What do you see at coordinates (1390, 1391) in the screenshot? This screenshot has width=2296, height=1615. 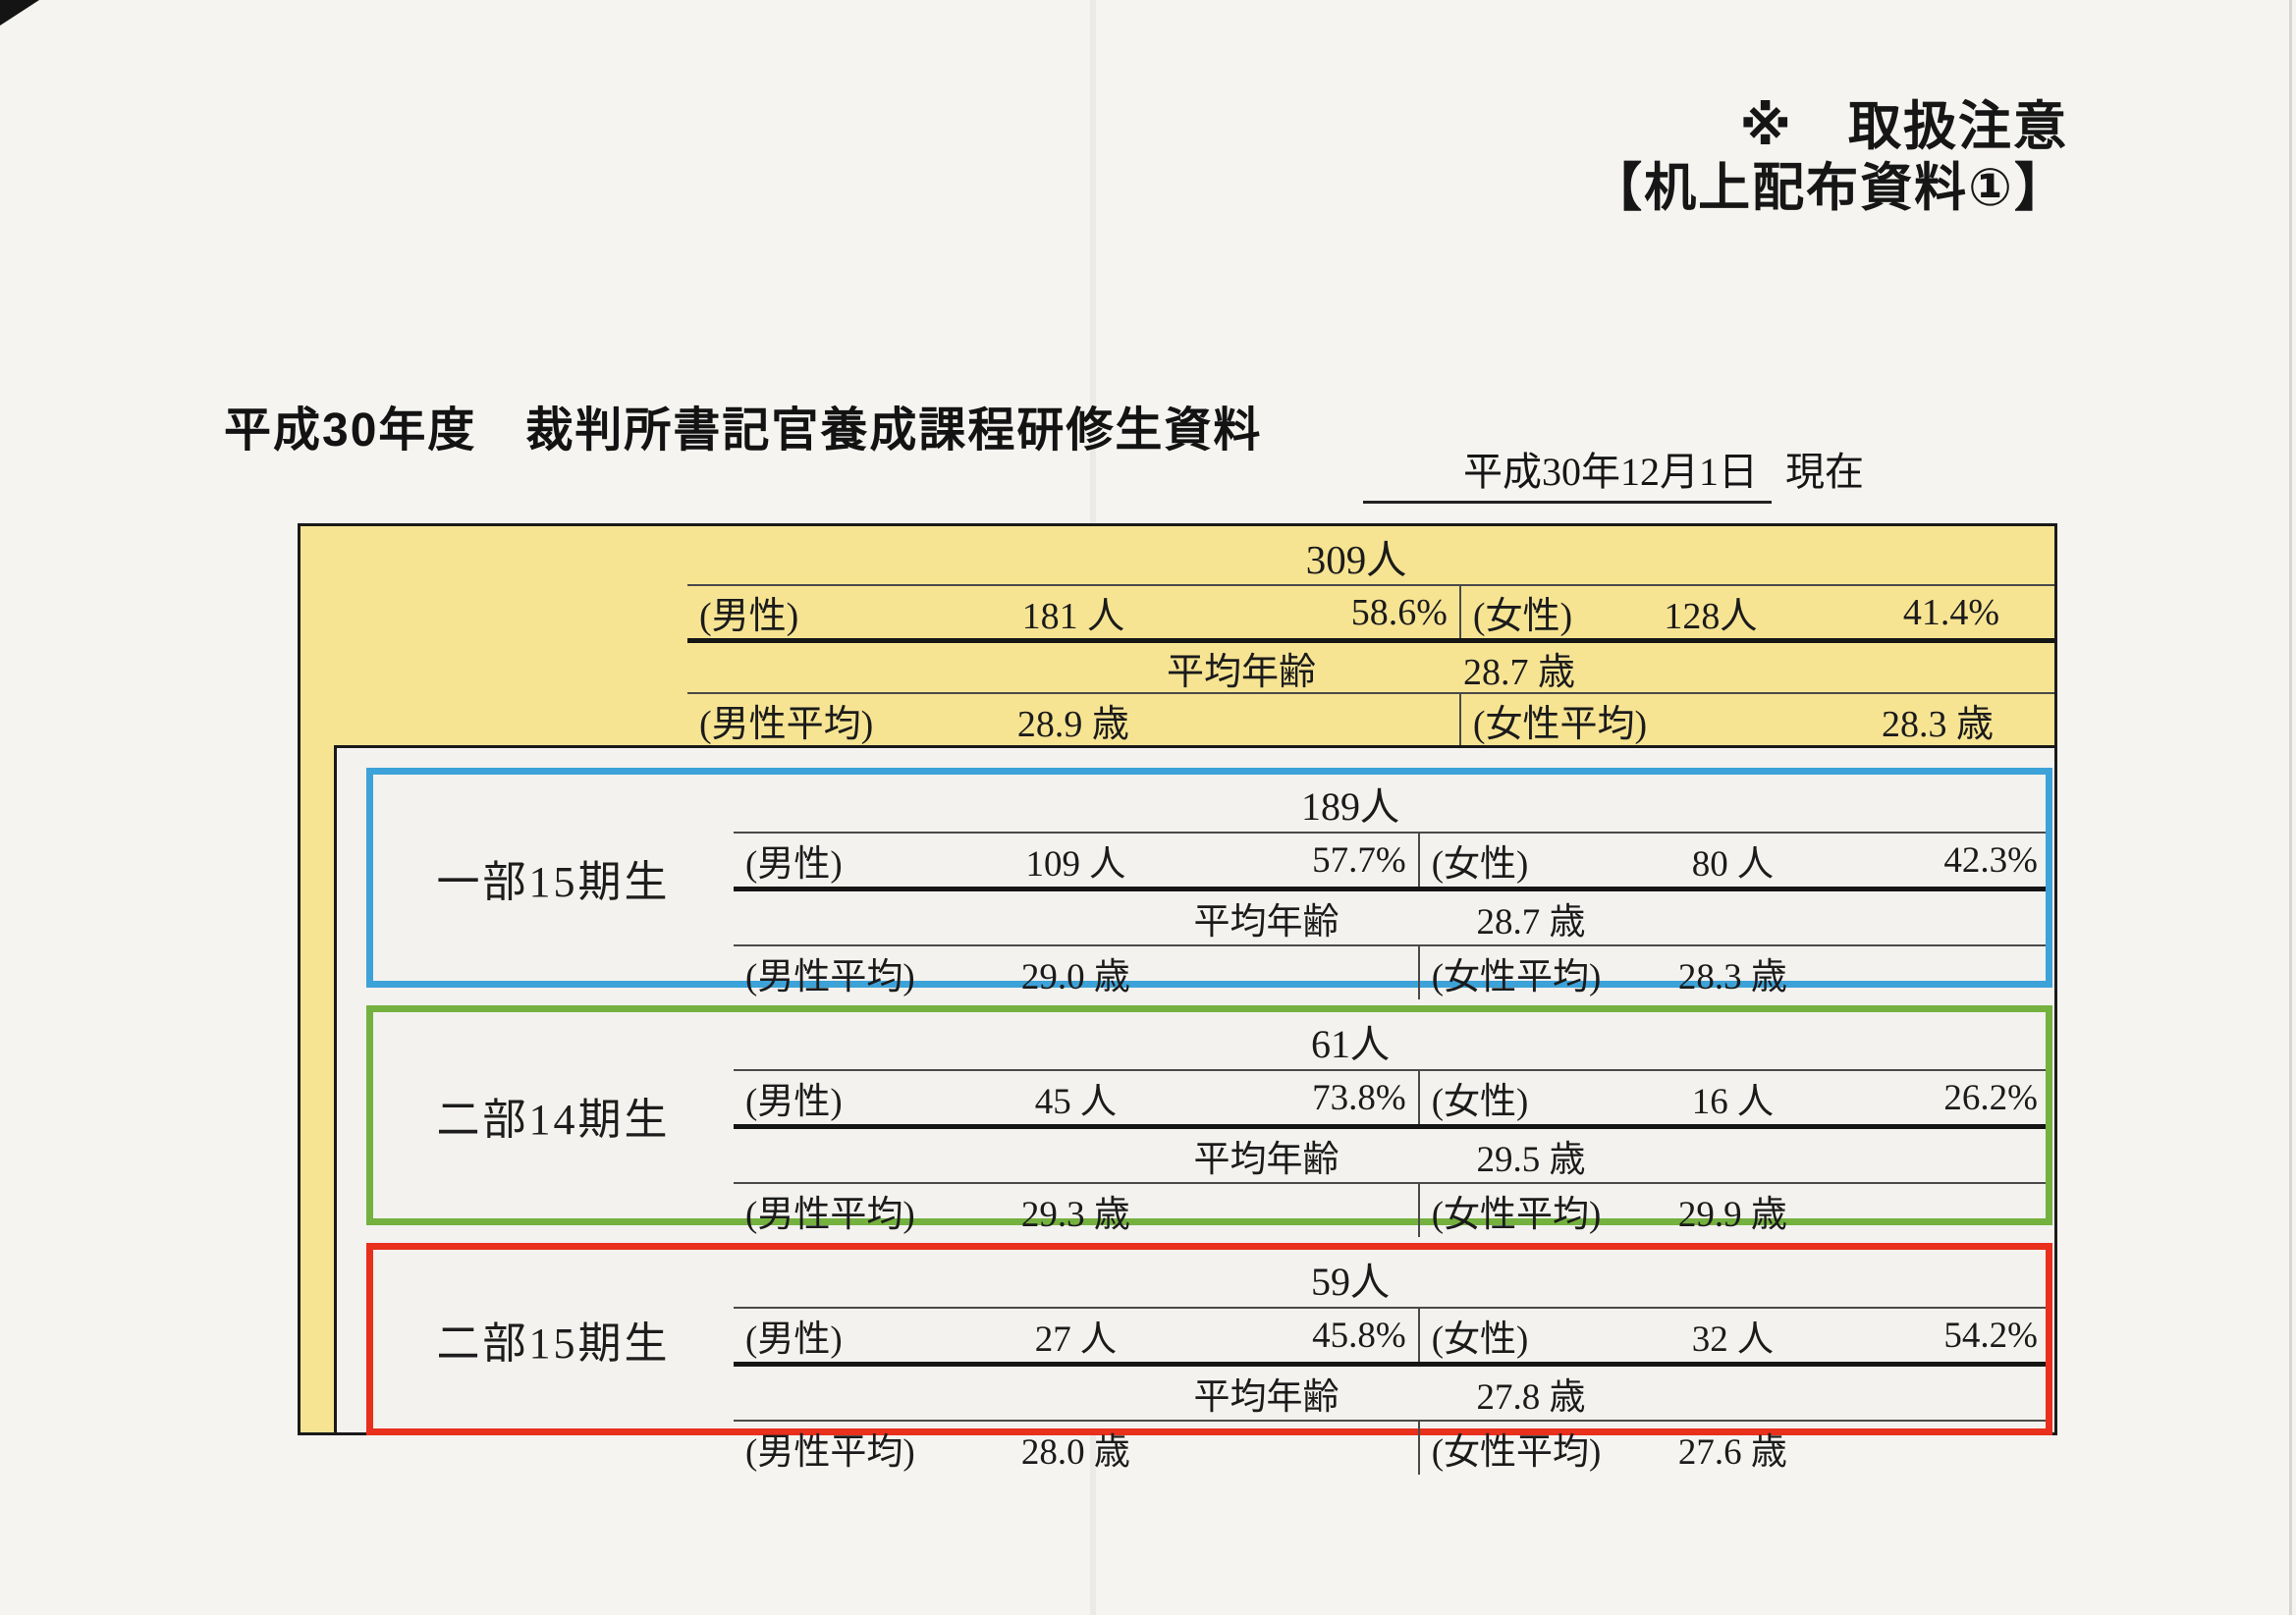 I see `group-avg-age-row: 平均年齢 27.8 歳` at bounding box center [1390, 1391].